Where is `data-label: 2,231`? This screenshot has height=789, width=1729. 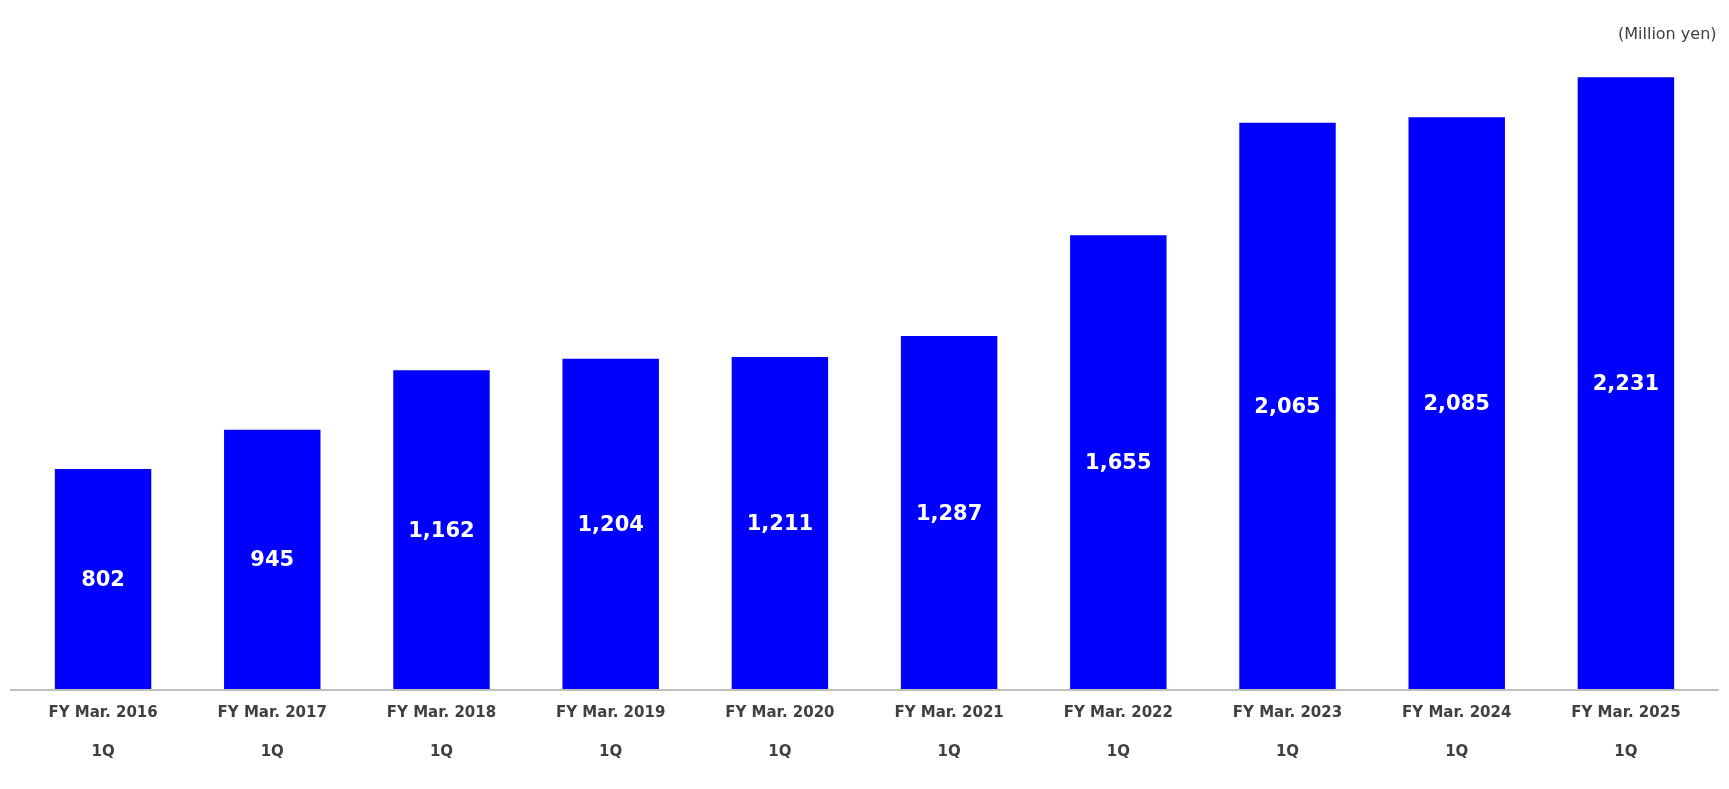
data-label: 2,231 is located at coordinates (1626, 383).